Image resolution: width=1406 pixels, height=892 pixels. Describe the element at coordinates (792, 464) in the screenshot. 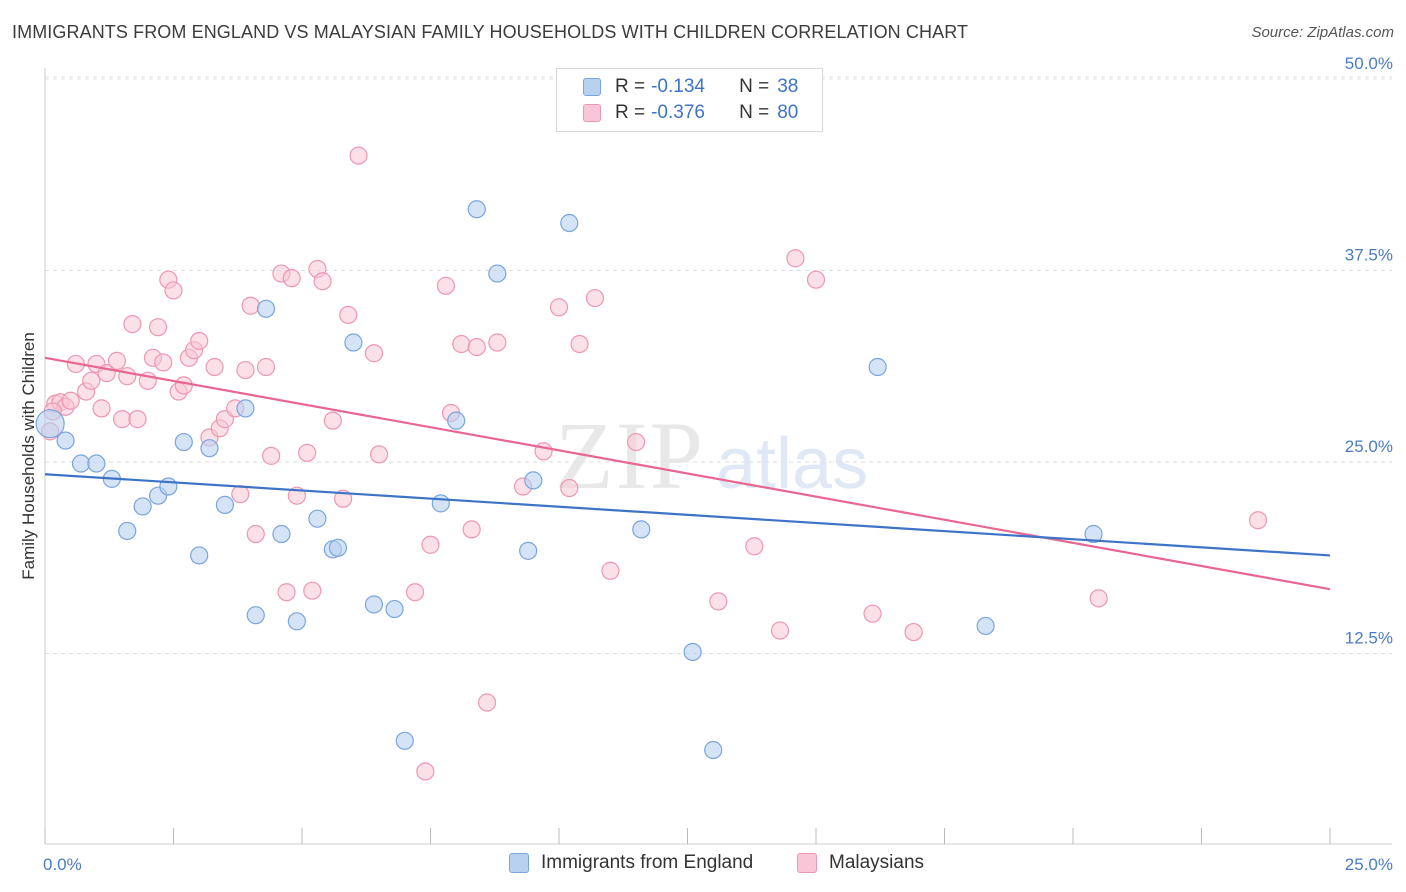

I see `watermark-atlas: atlas` at that location.